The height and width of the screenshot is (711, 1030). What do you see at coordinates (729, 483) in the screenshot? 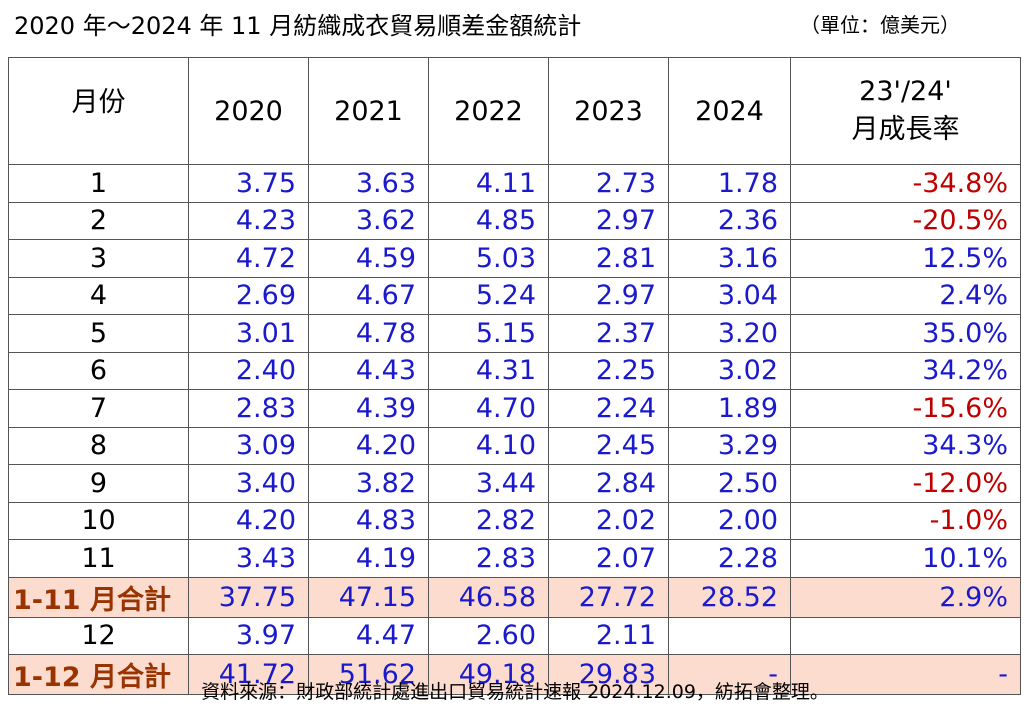
I see `cell: 2.50` at bounding box center [729, 483].